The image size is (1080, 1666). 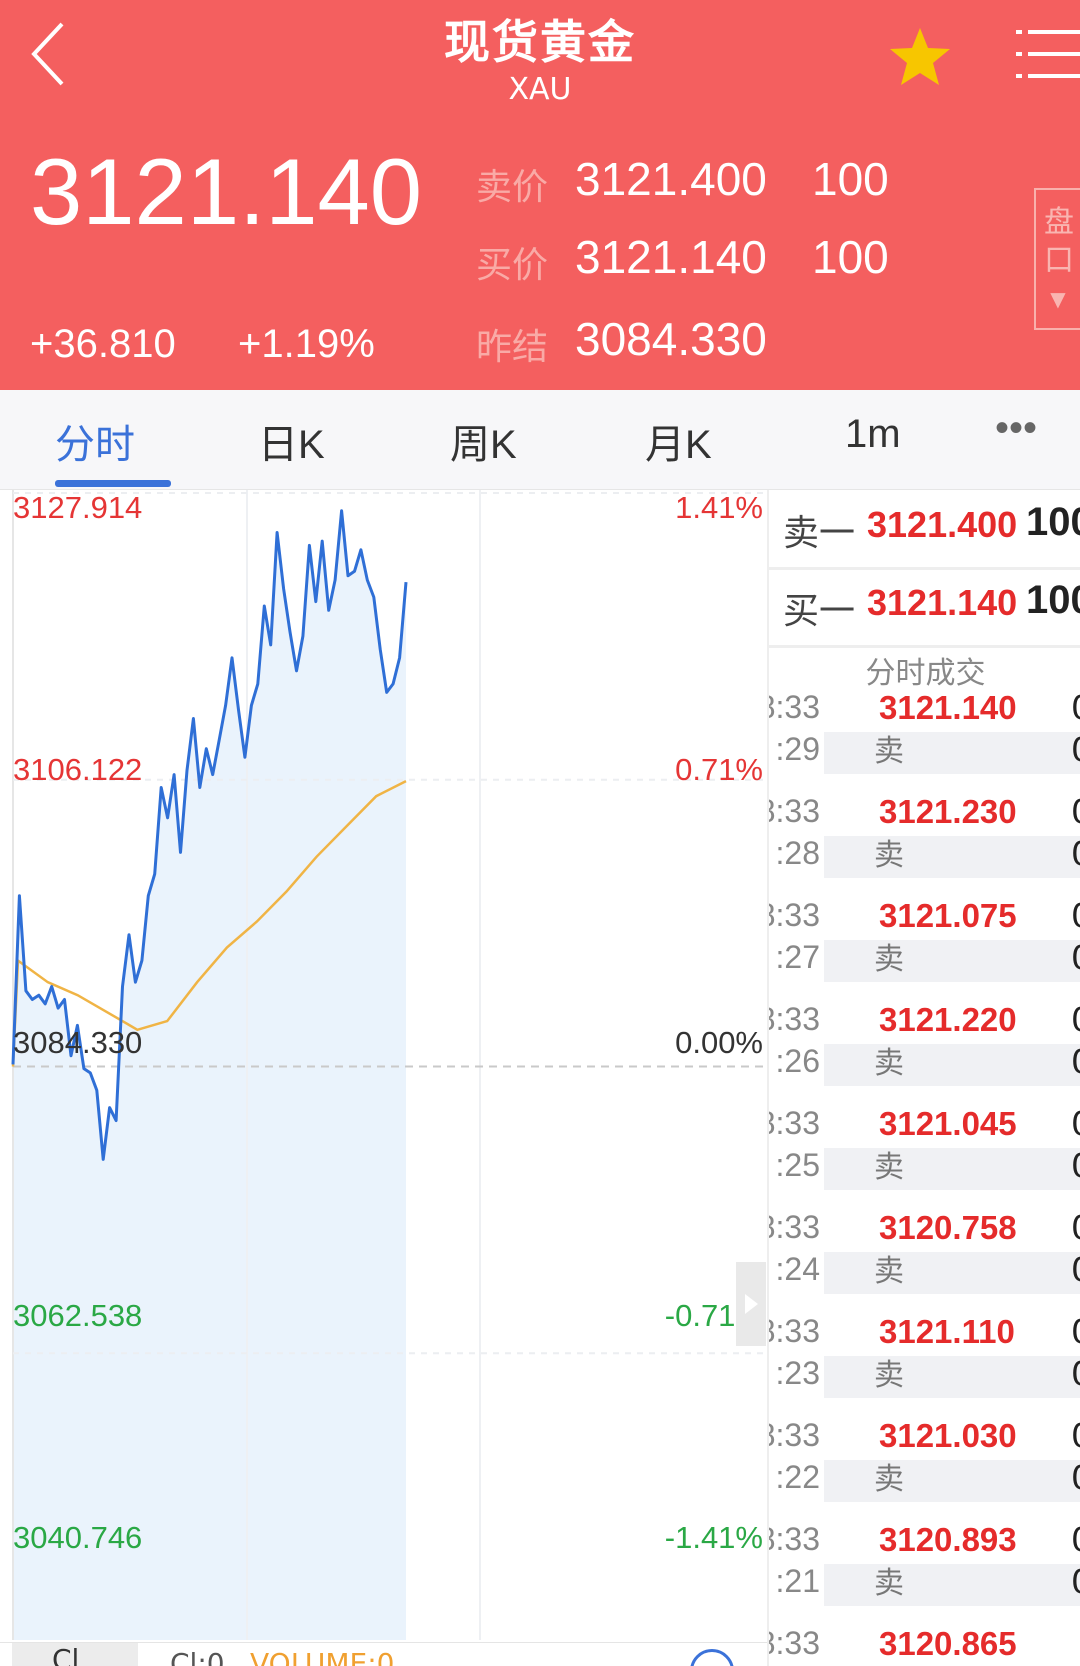 What do you see at coordinates (197, 1656) in the screenshot?
I see `cl-value: Cl:0` at bounding box center [197, 1656].